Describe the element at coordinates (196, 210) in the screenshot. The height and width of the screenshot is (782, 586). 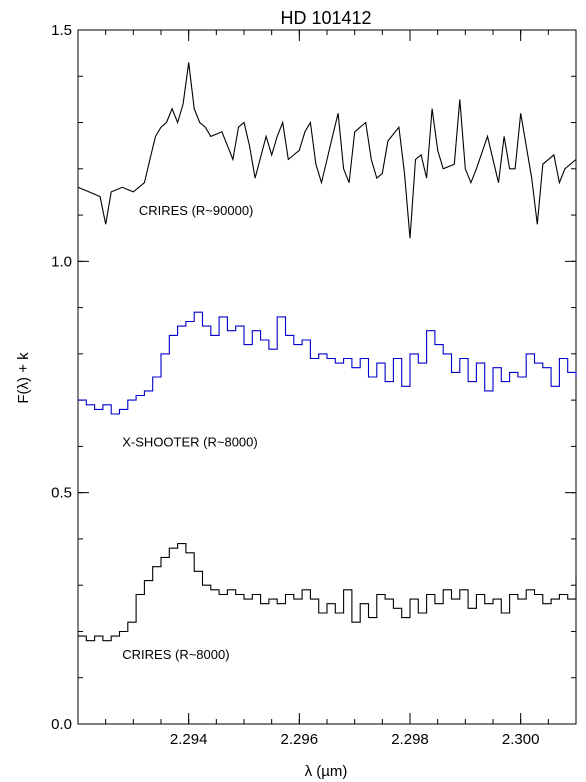
I see `series-label-0: CRIRES (R~90000)` at that location.